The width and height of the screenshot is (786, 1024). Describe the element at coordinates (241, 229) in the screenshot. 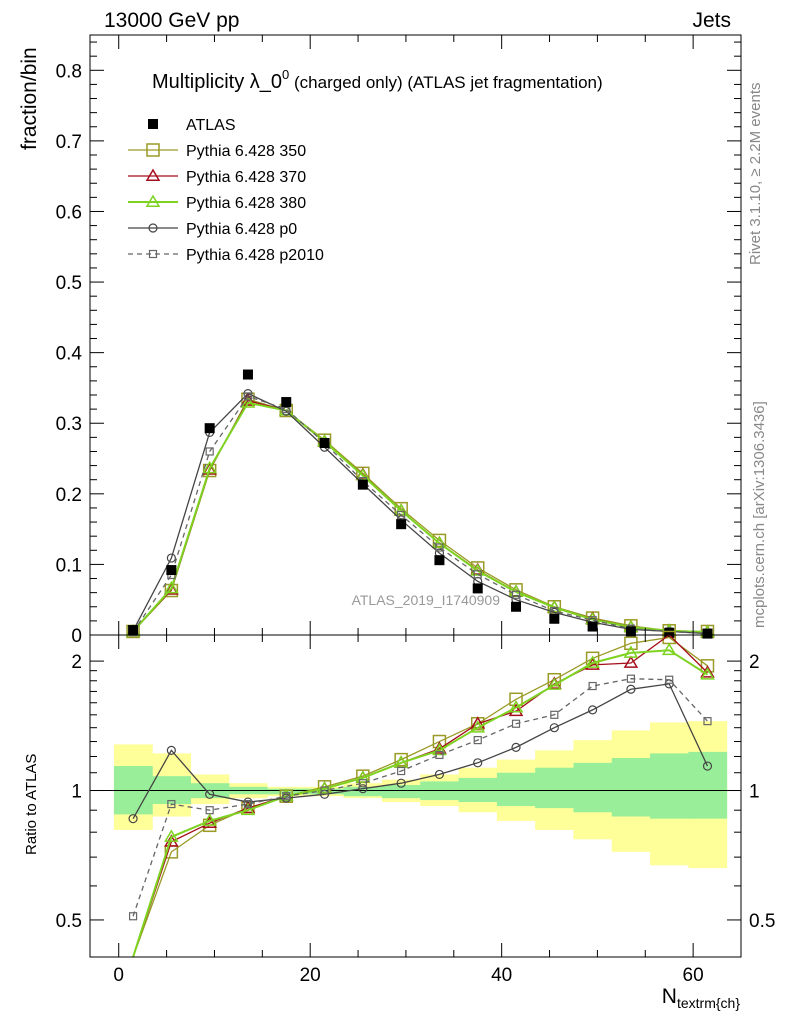

I see `legend-label-3: Pythia 6.428 p0` at that location.